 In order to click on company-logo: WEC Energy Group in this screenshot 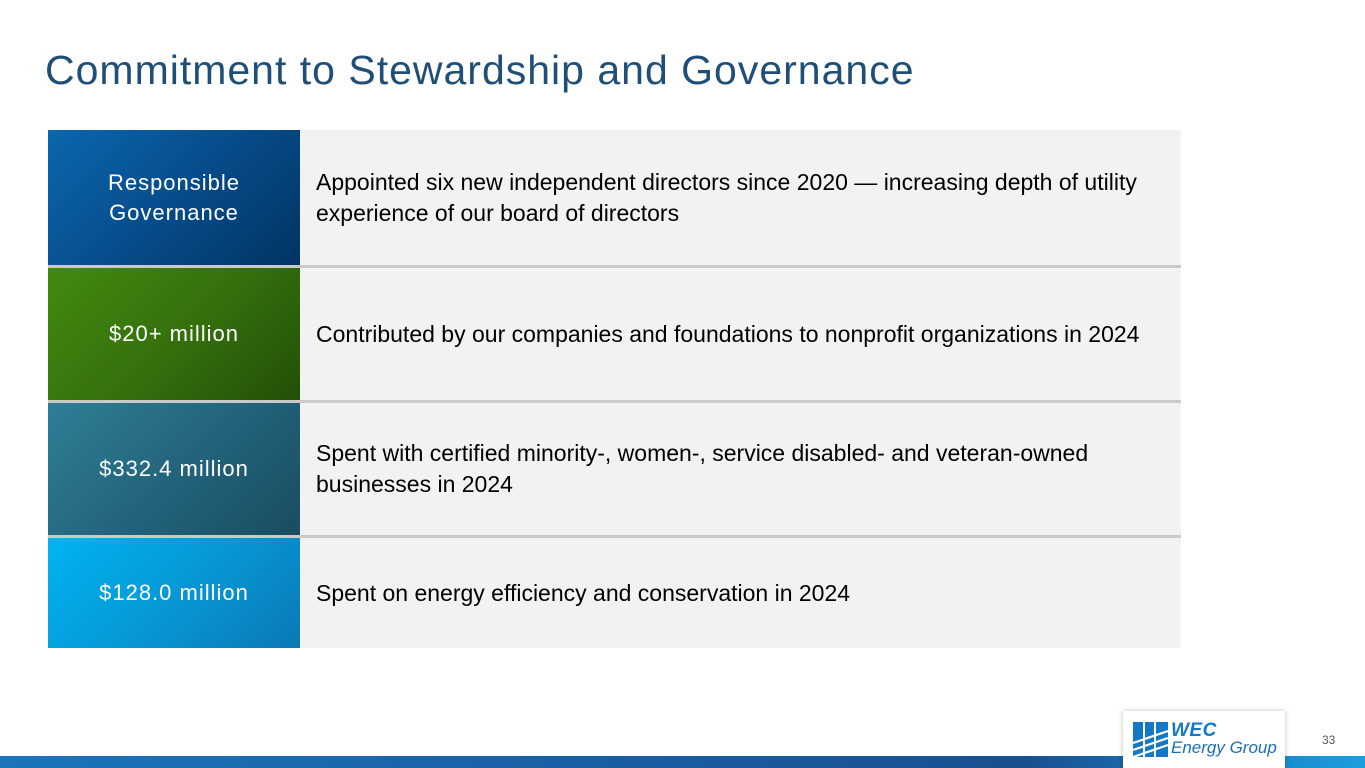, I will do `click(1204, 739)`.